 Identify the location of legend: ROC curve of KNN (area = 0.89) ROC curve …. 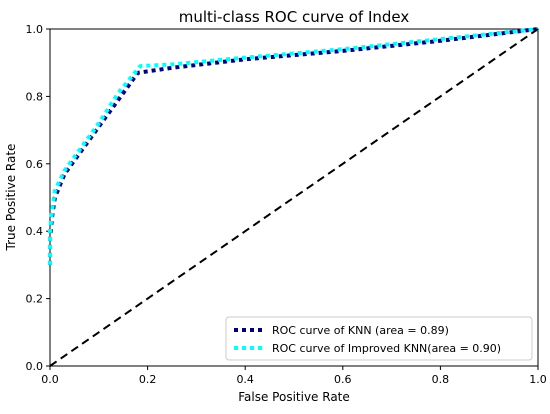
(379, 338).